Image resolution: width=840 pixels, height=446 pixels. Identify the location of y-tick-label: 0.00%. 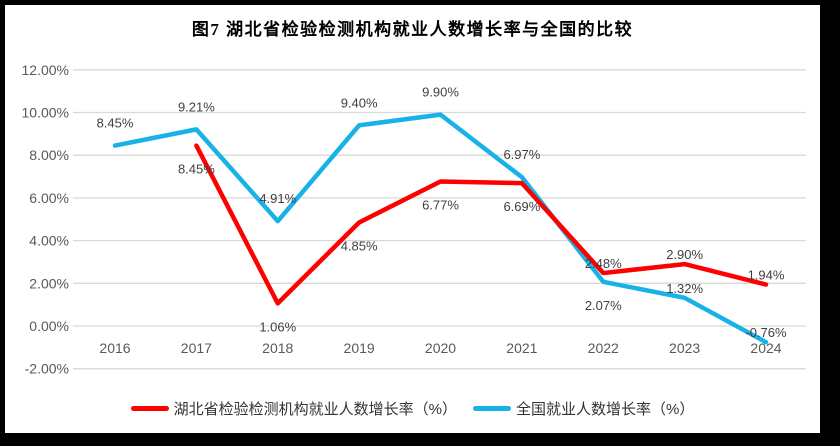
(49, 326).